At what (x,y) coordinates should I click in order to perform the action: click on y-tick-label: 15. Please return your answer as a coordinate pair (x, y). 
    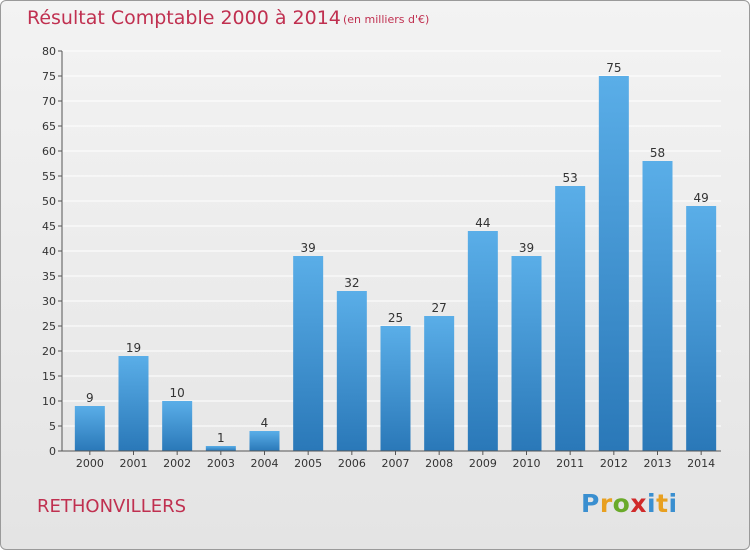
    Looking at the image, I should click on (49, 376).